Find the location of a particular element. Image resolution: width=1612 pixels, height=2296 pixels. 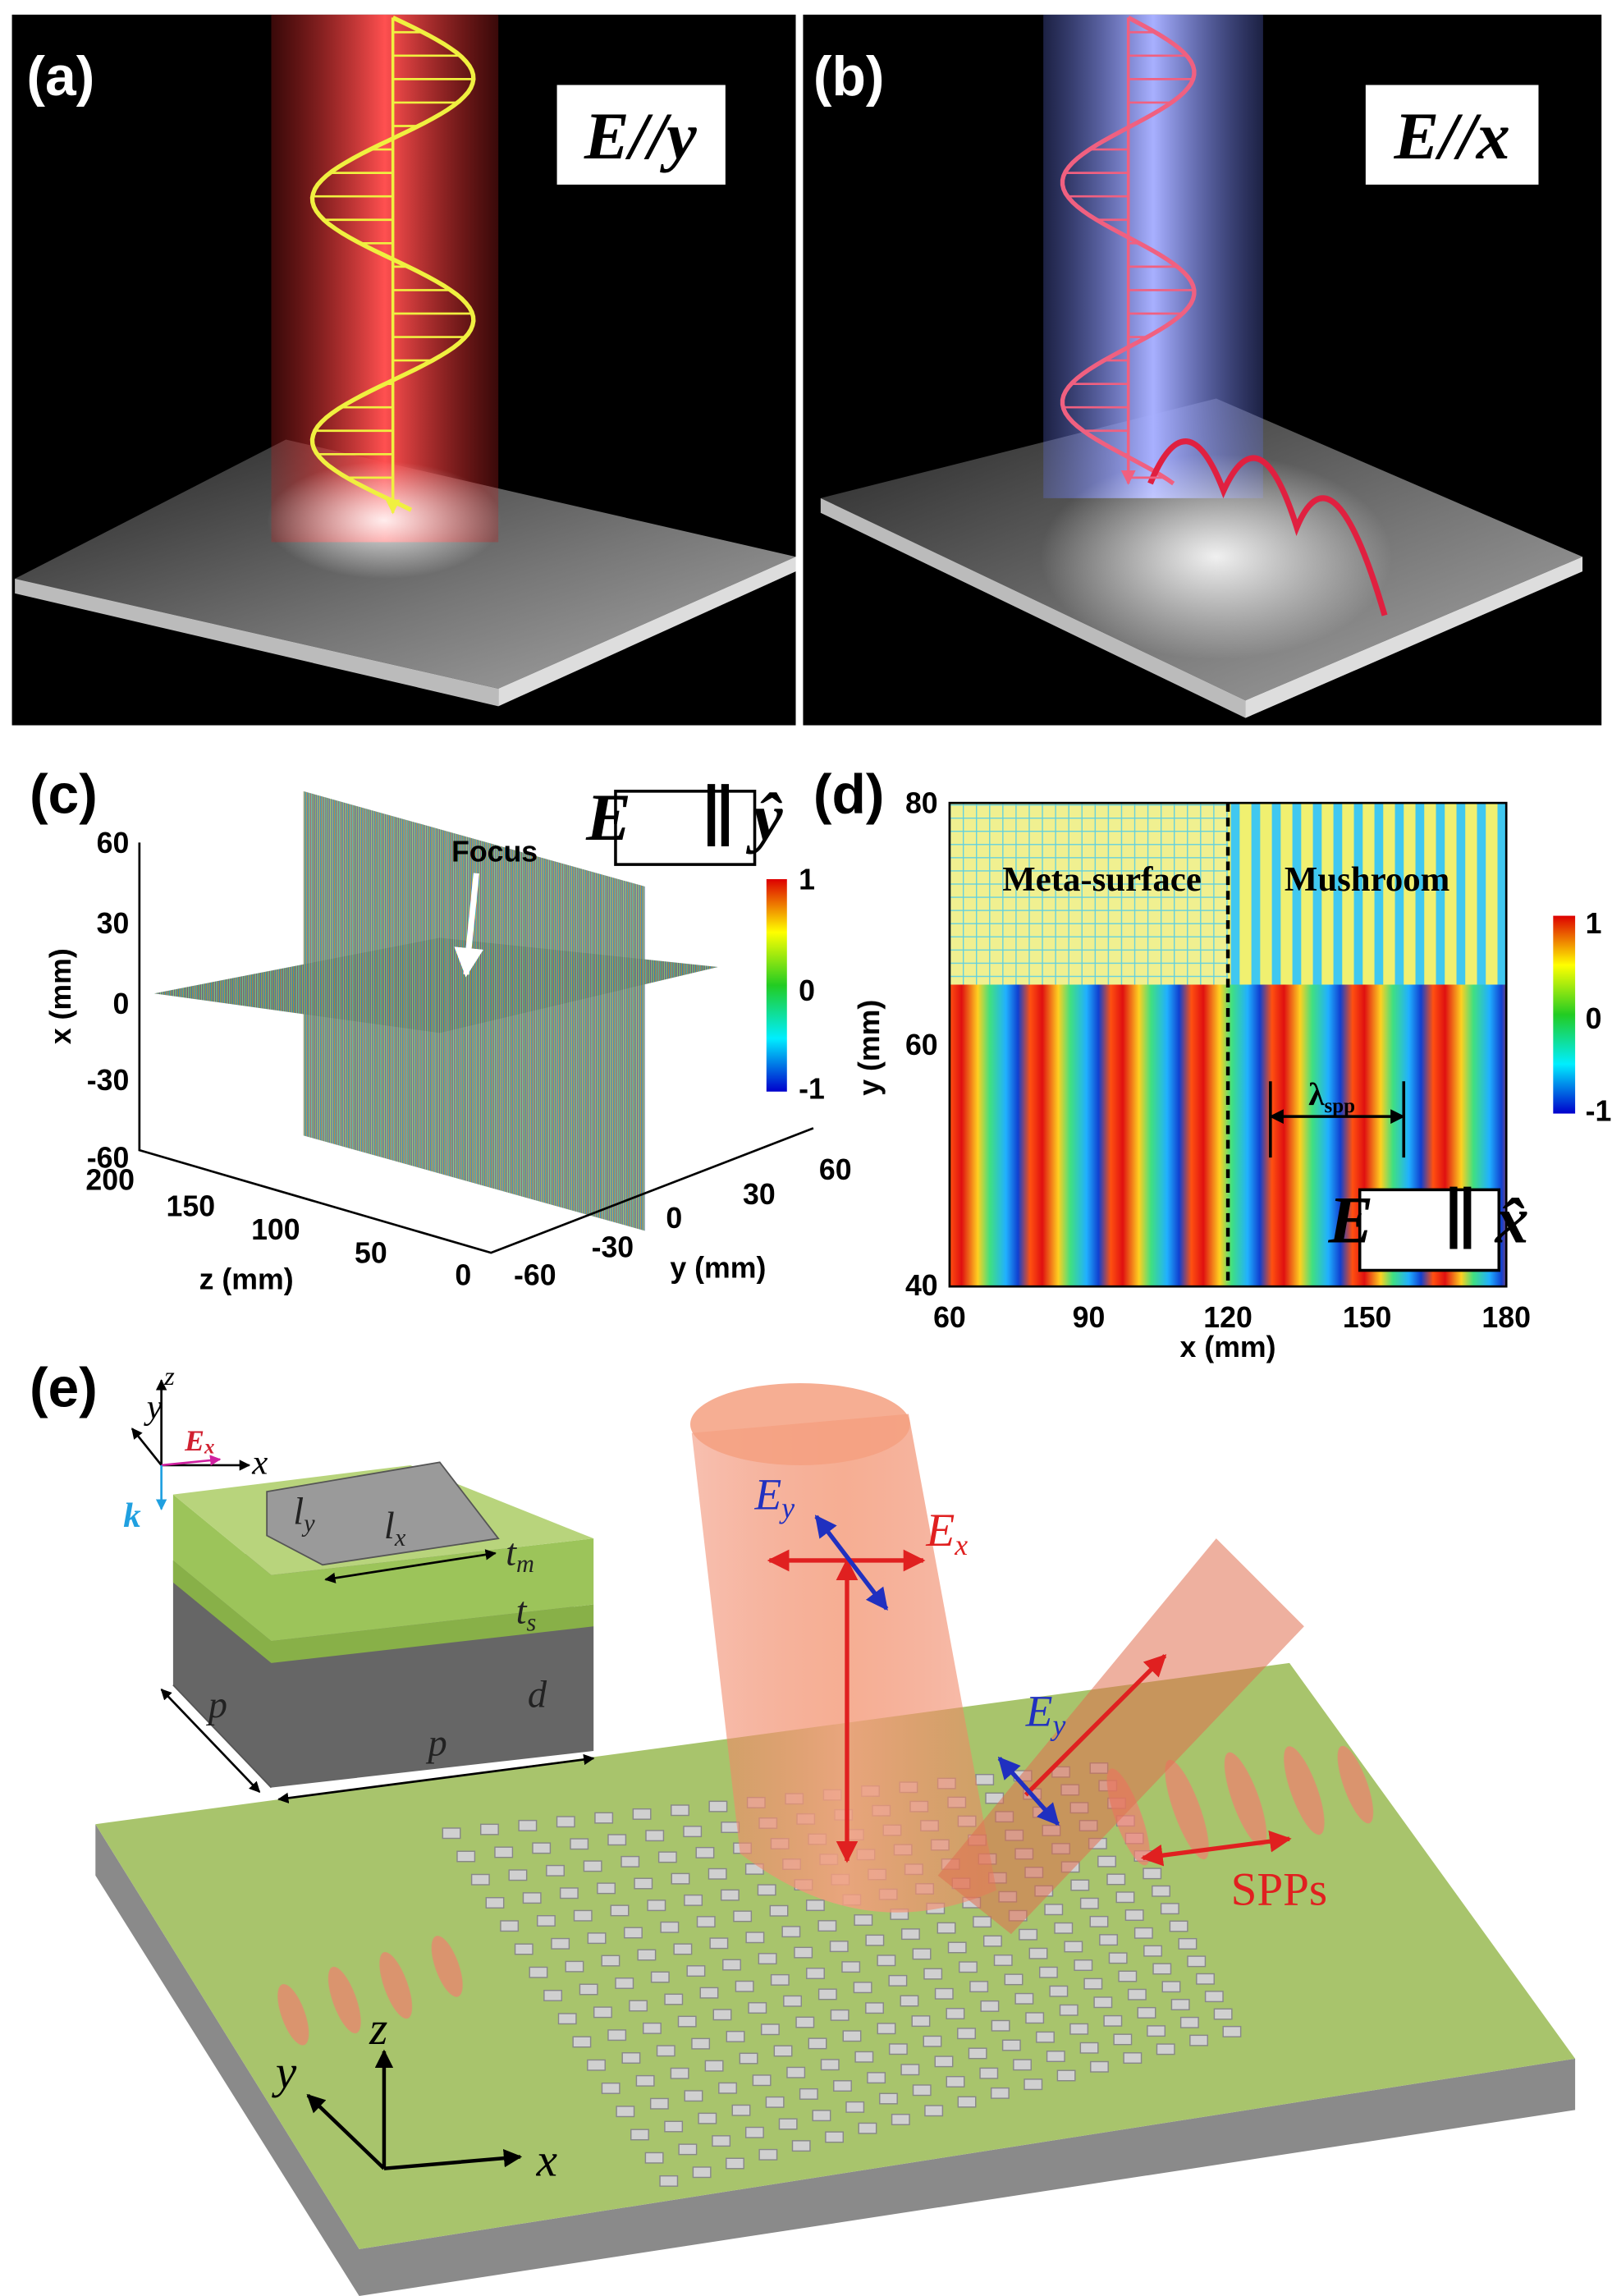

plate-edge is located at coordinates (647, 632).